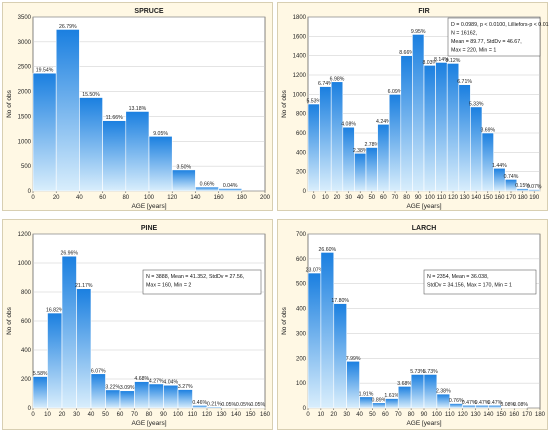 The width and height of the screenshot is (550, 432). What do you see at coordinates (514, 415) in the screenshot?
I see `x-tick-label: 160` at bounding box center [514, 415].